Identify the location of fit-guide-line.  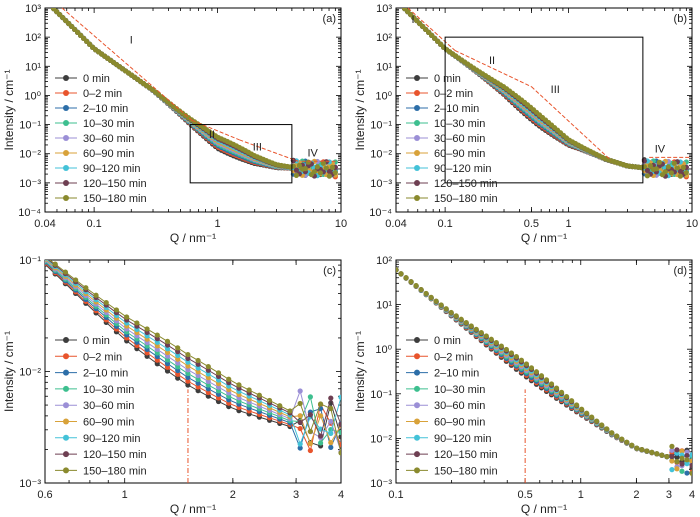
(571, 123).